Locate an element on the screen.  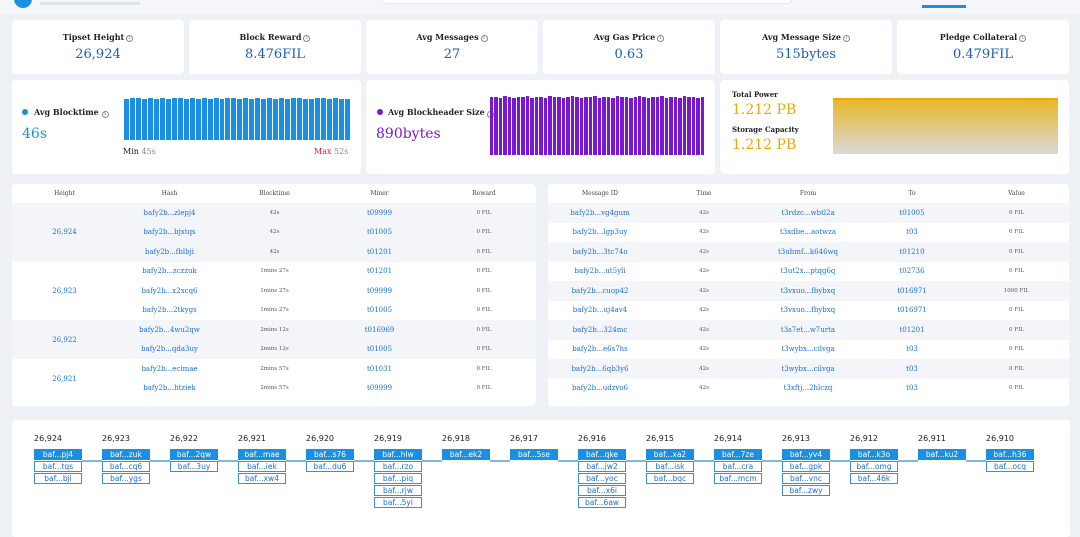
block-node: baf...x6i is located at coordinates (602, 490).